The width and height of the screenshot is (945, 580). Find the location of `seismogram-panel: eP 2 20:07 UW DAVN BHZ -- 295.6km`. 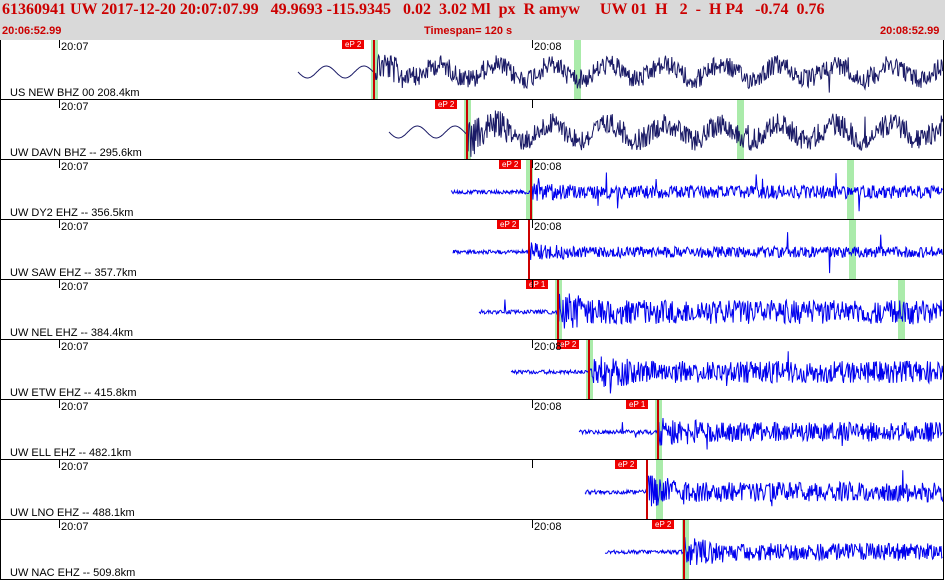

seismogram-panel: eP 2 20:07 UW DAVN BHZ -- 295.6km is located at coordinates (472, 130).